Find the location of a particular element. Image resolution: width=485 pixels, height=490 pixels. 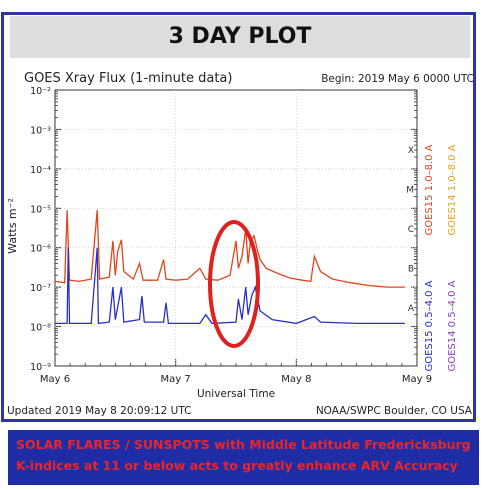

legend-entry: GOES15 1.0–8.0 A is located at coordinates (429, 189).